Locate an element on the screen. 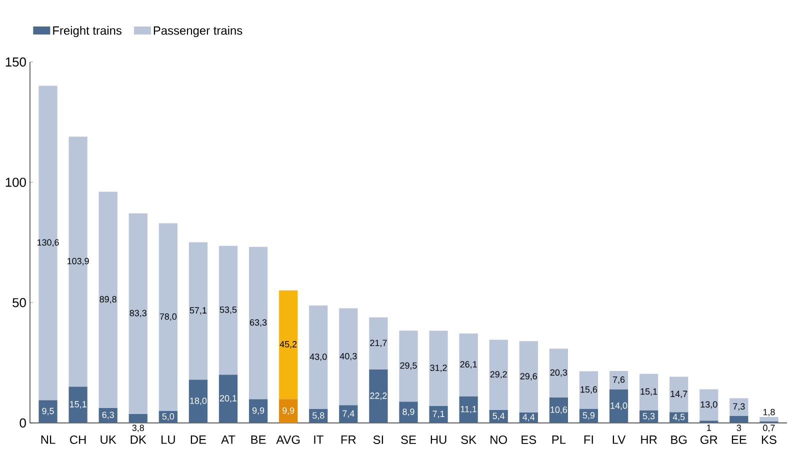  data-label: 29,2 is located at coordinates (498, 375).